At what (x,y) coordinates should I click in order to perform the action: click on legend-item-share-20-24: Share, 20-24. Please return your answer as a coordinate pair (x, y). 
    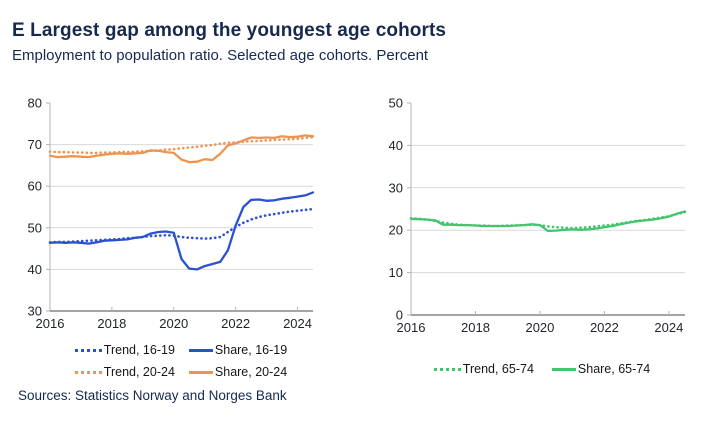
    Looking at the image, I should click on (238, 372).